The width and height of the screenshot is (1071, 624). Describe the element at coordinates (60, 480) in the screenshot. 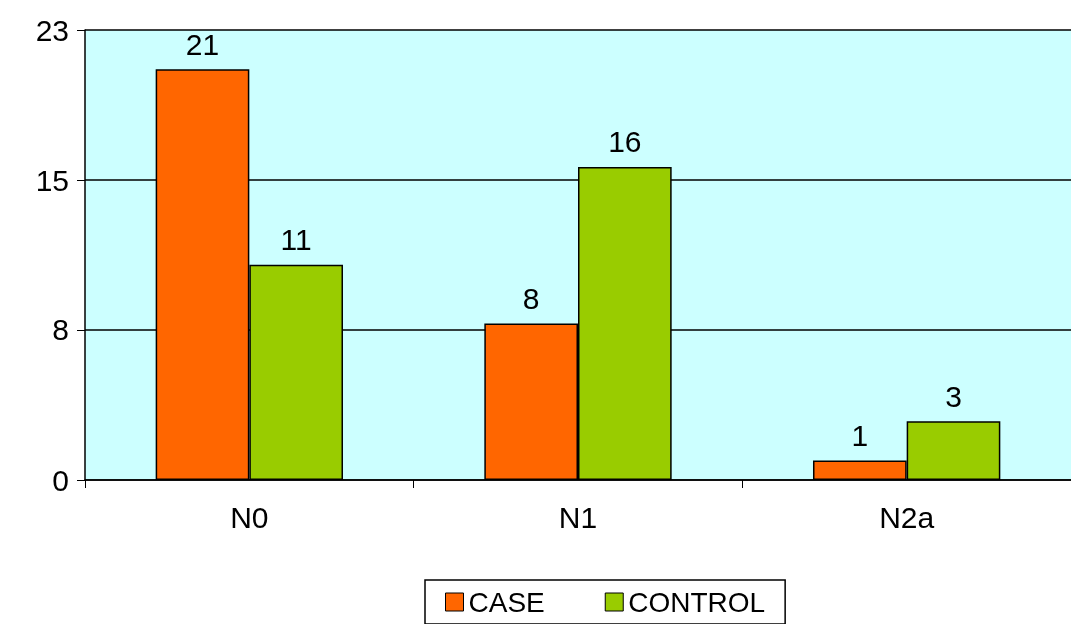

I see `y-tick-label: 0` at that location.